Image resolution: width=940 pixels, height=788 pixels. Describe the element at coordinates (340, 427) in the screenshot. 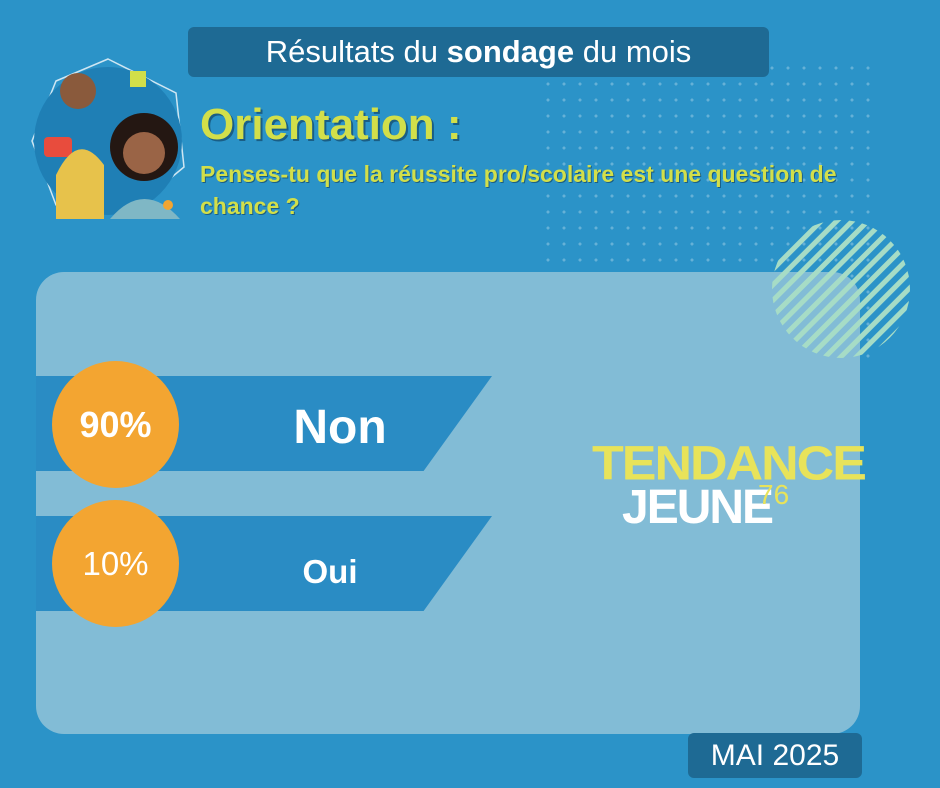

I see `answer-label-non: Non` at that location.